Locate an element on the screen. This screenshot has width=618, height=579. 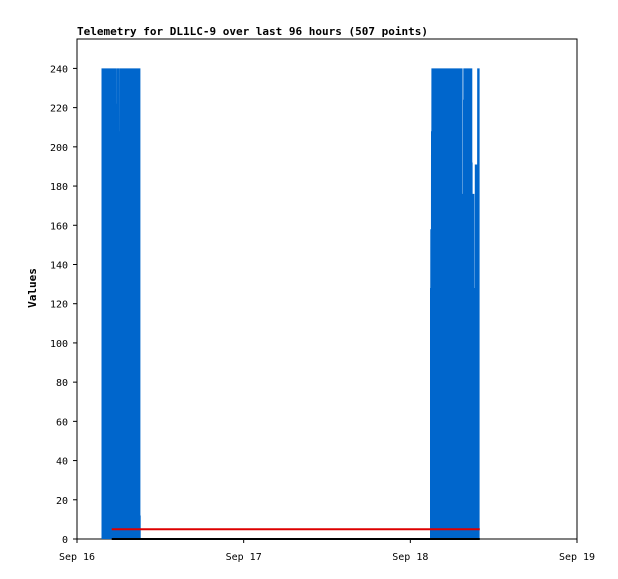
x-tick-label: Sep 18 is located at coordinates (410, 557).